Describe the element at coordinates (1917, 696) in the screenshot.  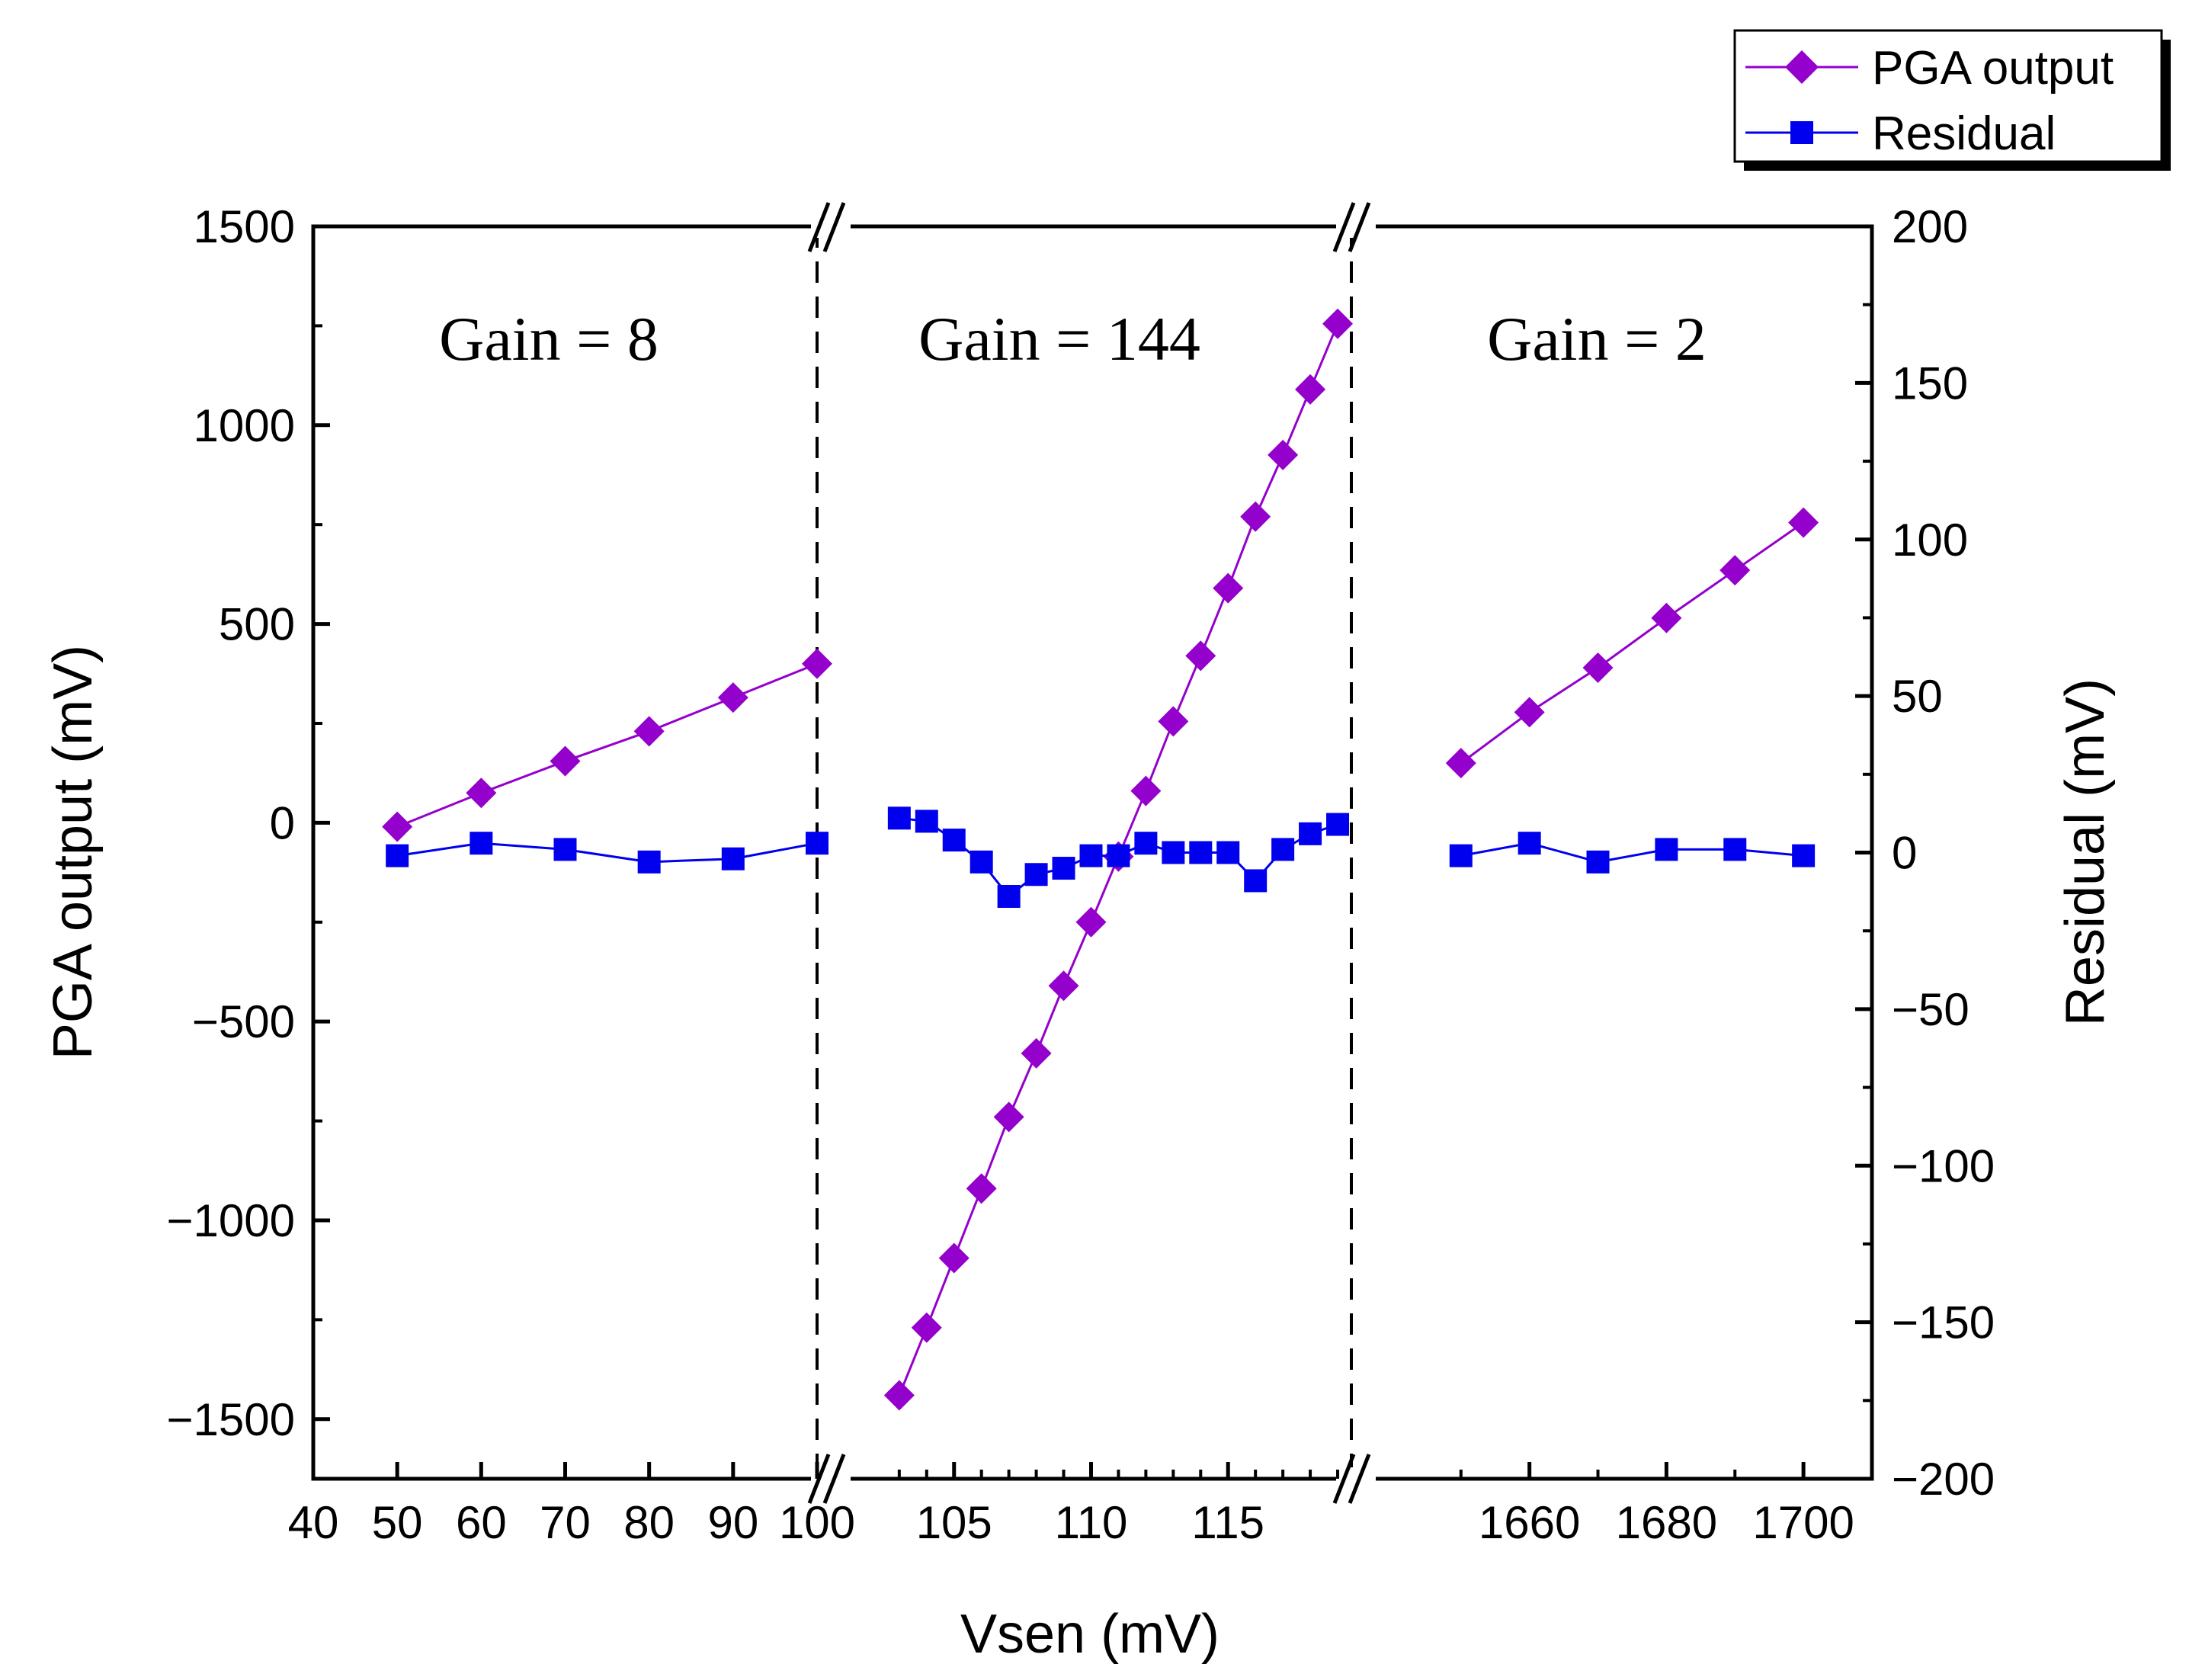
I see `y2-tick-label: 50` at that location.